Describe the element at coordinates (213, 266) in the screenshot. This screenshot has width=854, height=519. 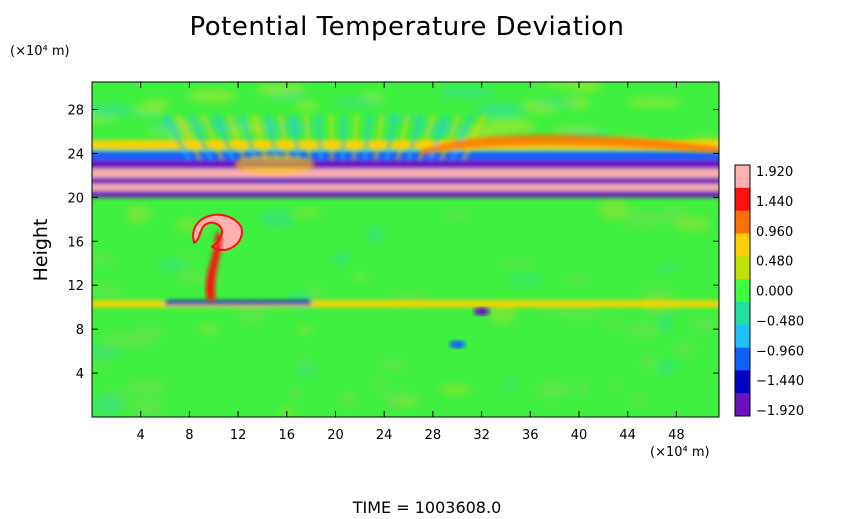
I see `plume-stem` at that location.